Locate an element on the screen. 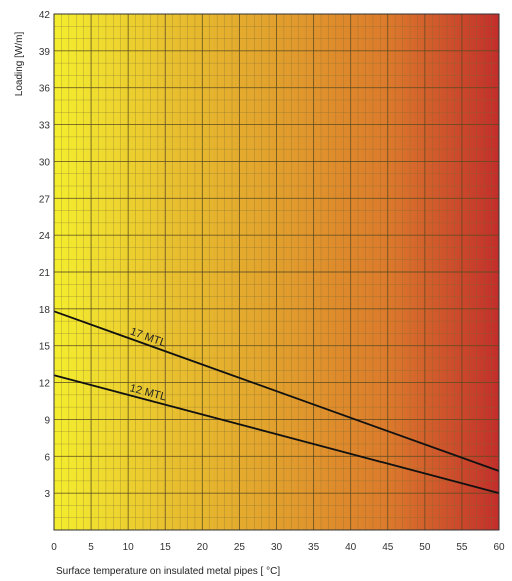  x-tick-label: 35 is located at coordinates (314, 547).